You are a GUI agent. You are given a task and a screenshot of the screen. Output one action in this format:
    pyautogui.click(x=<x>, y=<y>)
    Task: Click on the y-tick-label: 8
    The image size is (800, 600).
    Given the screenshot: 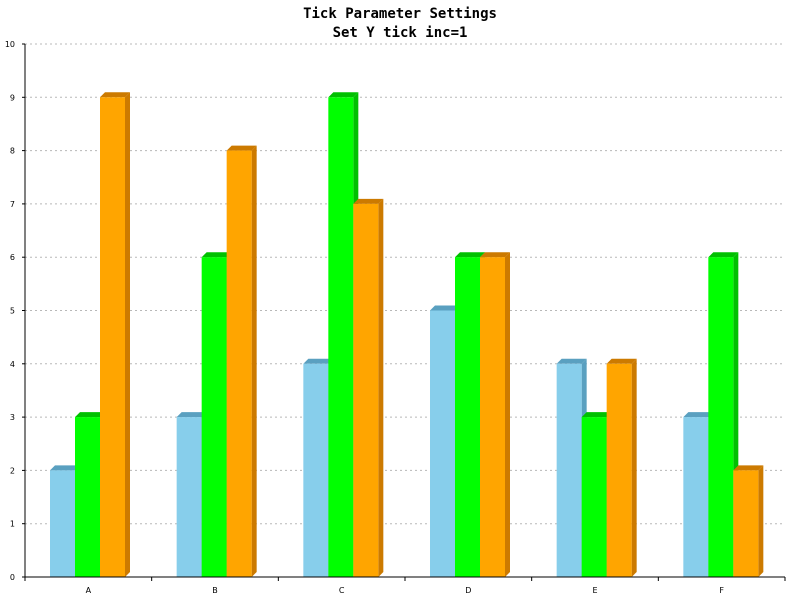 What is the action you would take?
    pyautogui.click(x=12, y=151)
    